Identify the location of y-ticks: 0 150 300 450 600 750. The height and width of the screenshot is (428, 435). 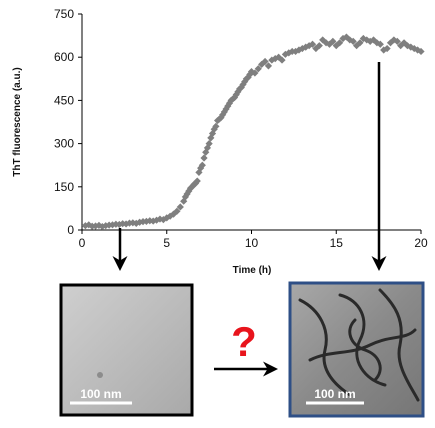
(68, 122).